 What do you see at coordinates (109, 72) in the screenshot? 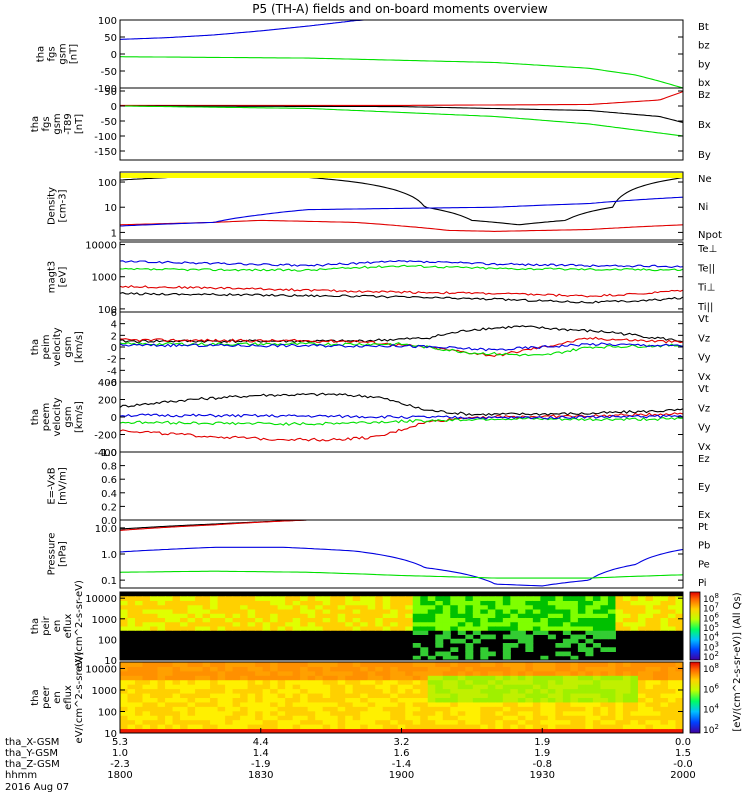
I see `y-tick-label: -50` at bounding box center [109, 72].